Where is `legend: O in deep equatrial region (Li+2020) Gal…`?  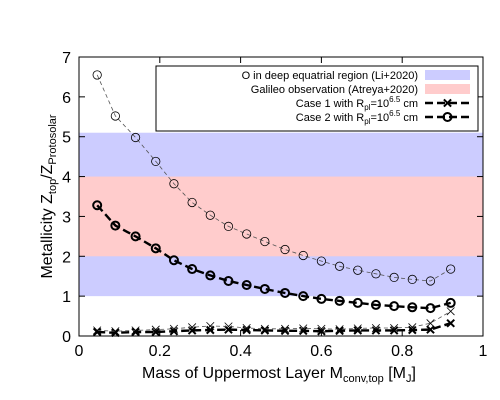 legend: O in deep equatrial region (Li+2020) Gal… is located at coordinates (317, 98).